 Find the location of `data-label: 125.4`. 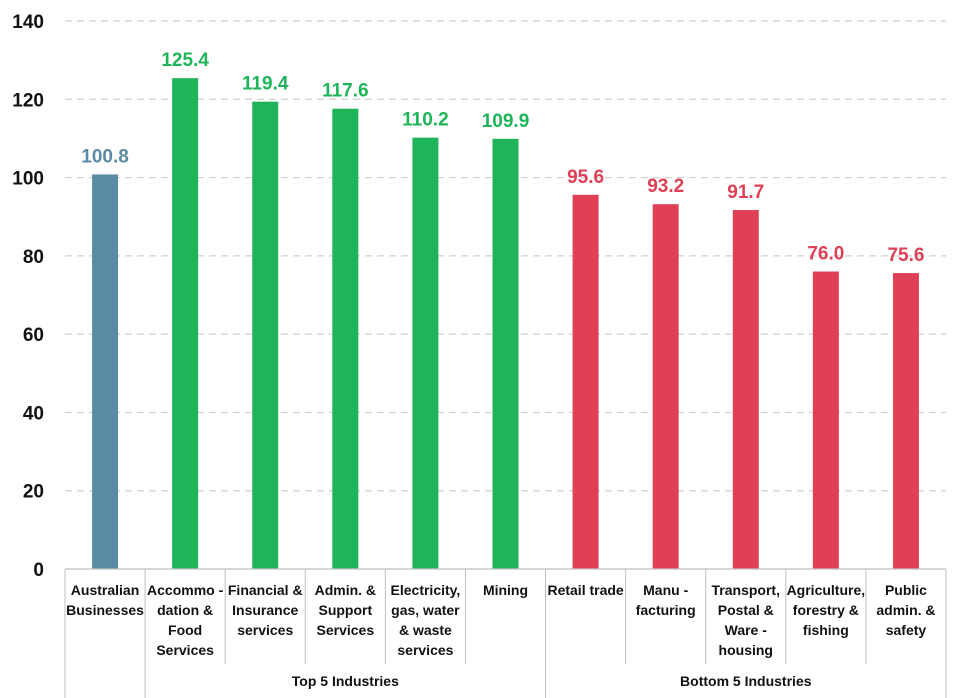

data-label: 125.4 is located at coordinates (185, 60).